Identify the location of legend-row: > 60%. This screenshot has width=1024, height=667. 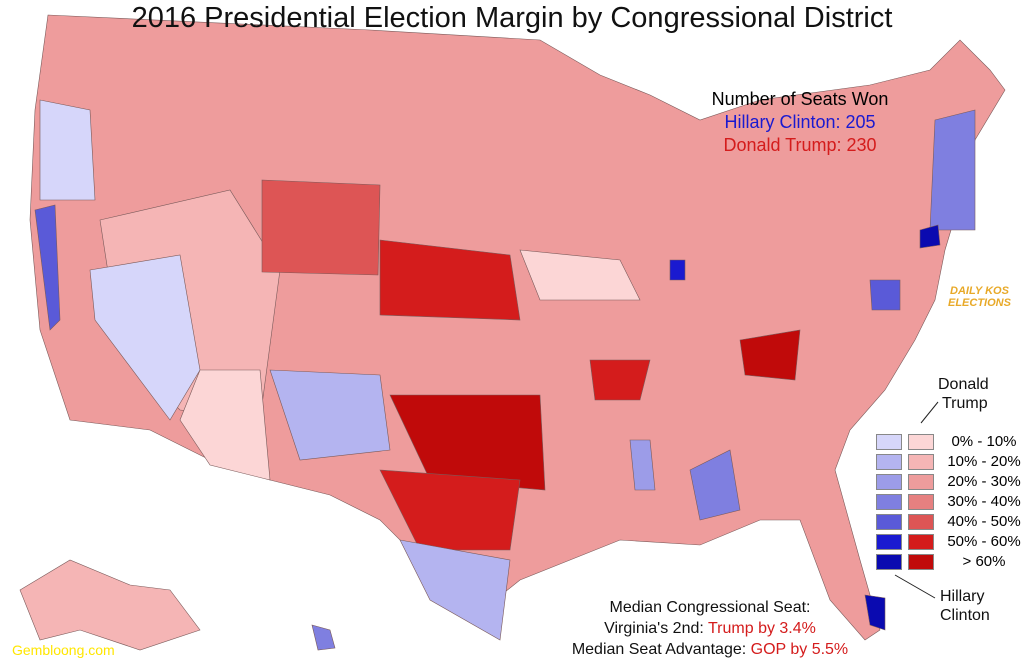
(950, 561).